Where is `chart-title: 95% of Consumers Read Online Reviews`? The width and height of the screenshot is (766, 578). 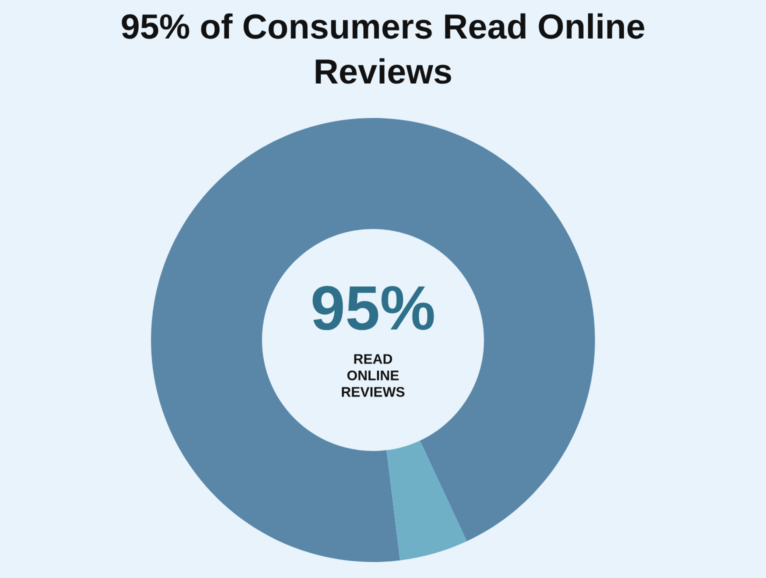
chart-title: 95% of Consumers Read Online Reviews is located at coordinates (383, 48).